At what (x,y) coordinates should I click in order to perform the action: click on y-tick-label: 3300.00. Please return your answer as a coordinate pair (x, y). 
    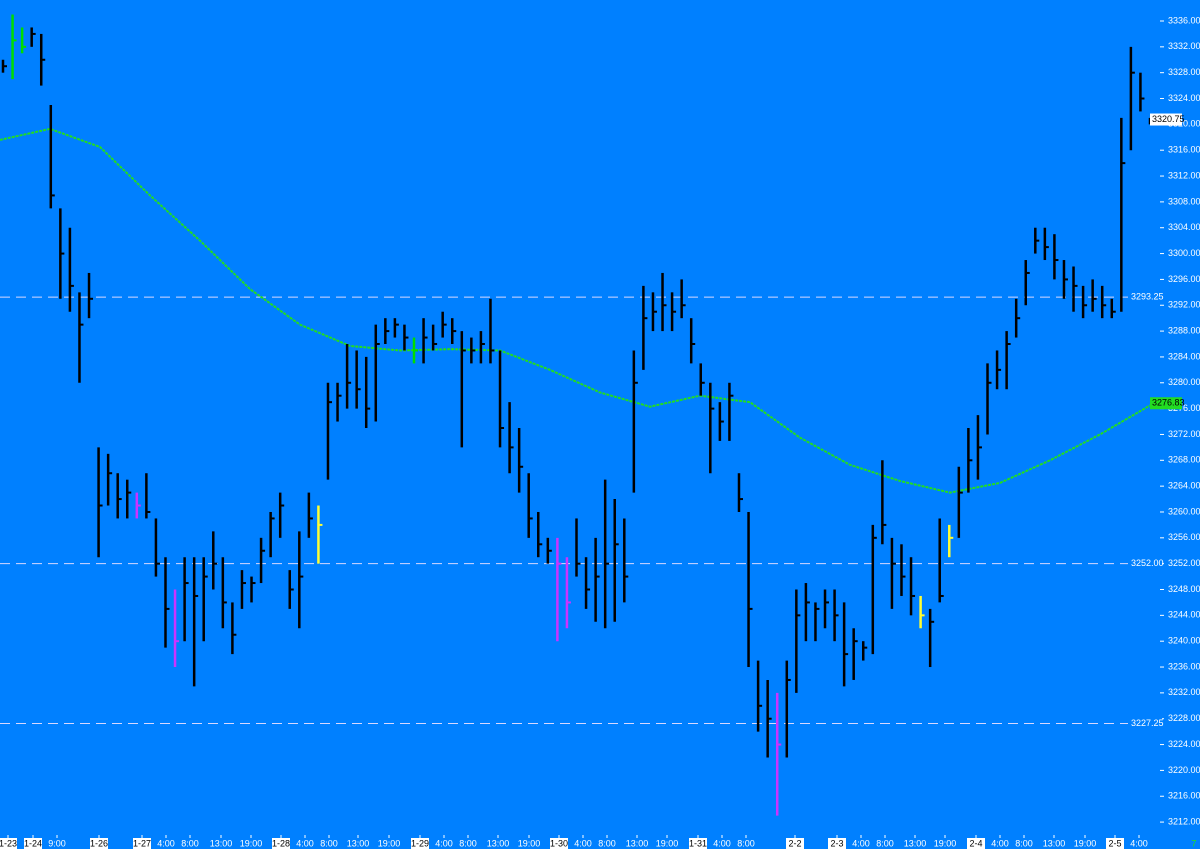
    Looking at the image, I should click on (1184, 253).